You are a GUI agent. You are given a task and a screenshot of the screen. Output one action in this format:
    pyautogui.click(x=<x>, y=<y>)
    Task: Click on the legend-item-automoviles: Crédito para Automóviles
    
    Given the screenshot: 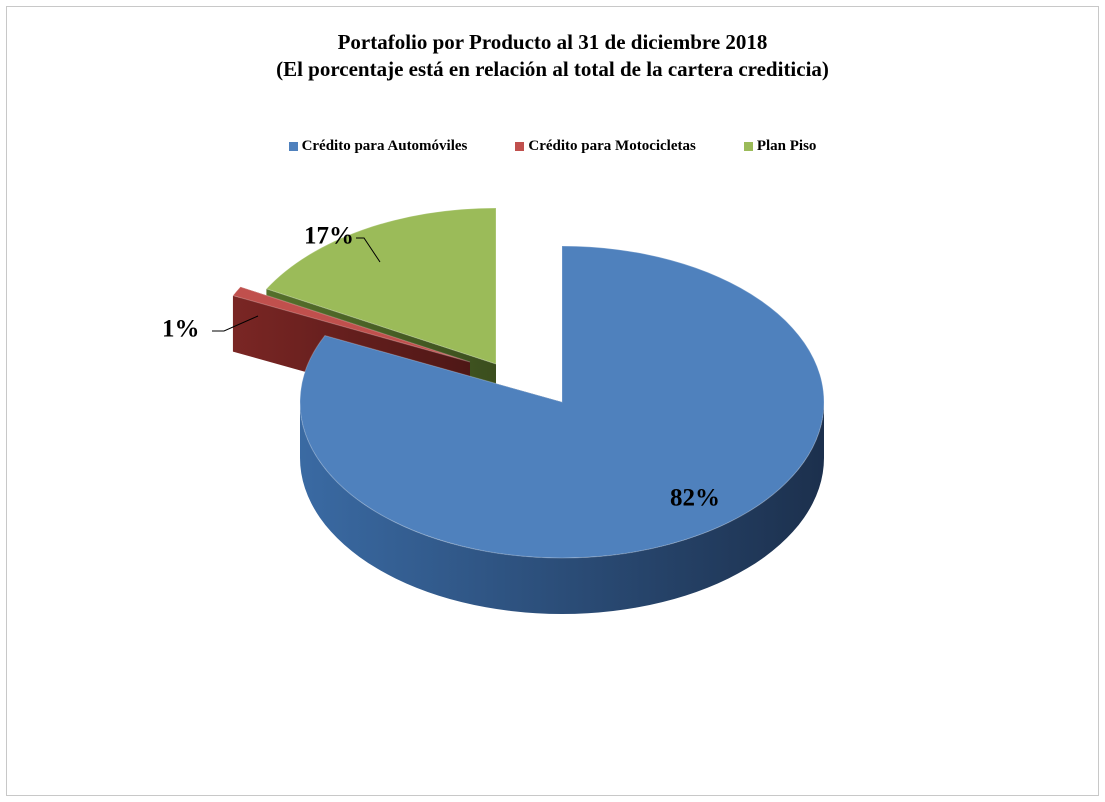 What is the action you would take?
    pyautogui.click(x=378, y=146)
    